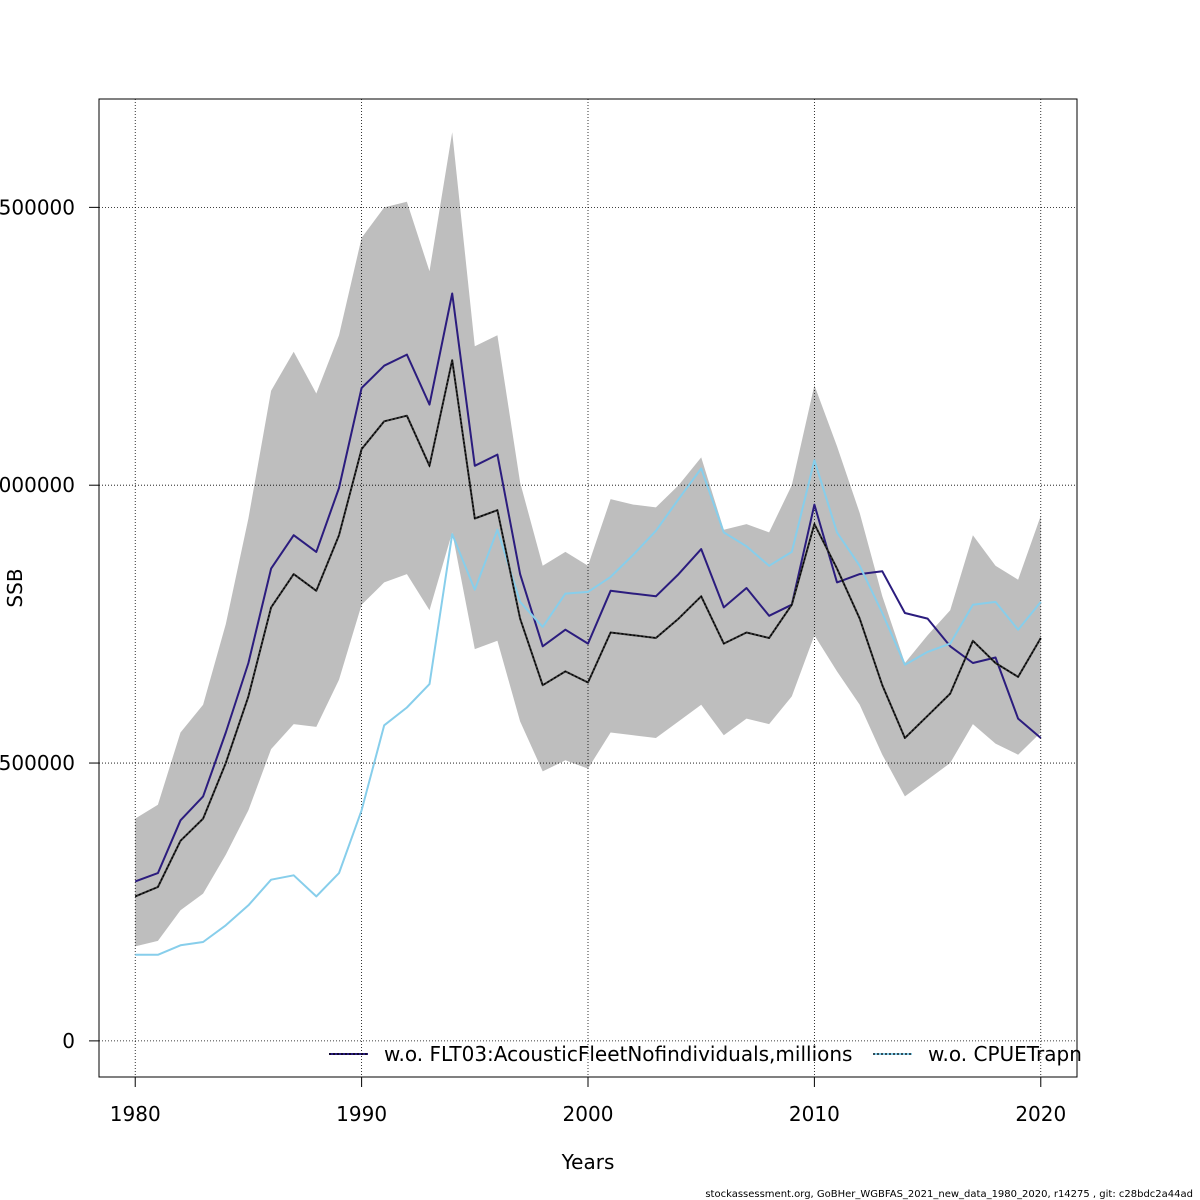  What do you see at coordinates (37, 763) in the screenshot?
I see `y-tick-label: 500000` at bounding box center [37, 763].